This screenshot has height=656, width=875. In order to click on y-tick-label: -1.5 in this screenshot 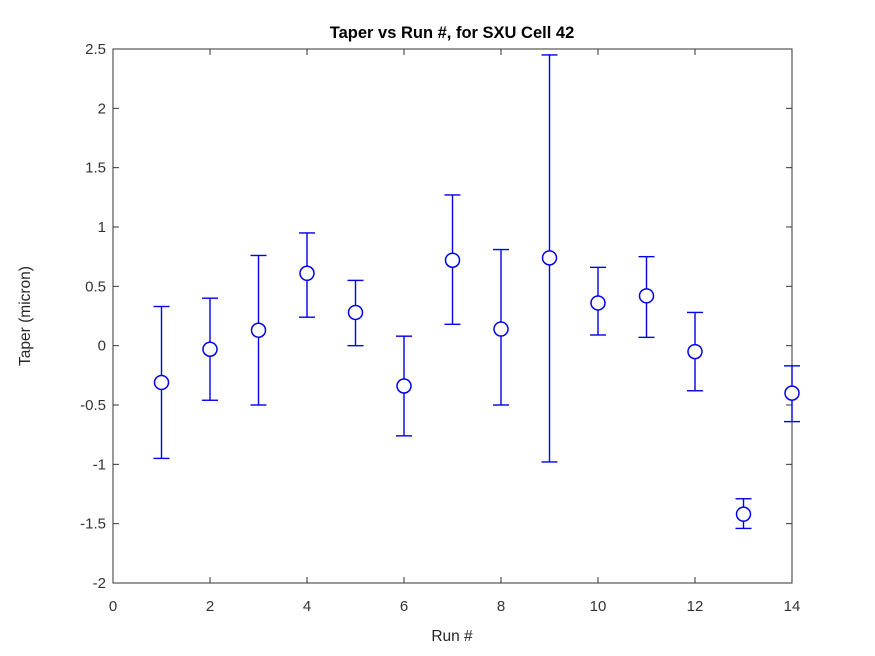, I will do `click(93, 524)`.